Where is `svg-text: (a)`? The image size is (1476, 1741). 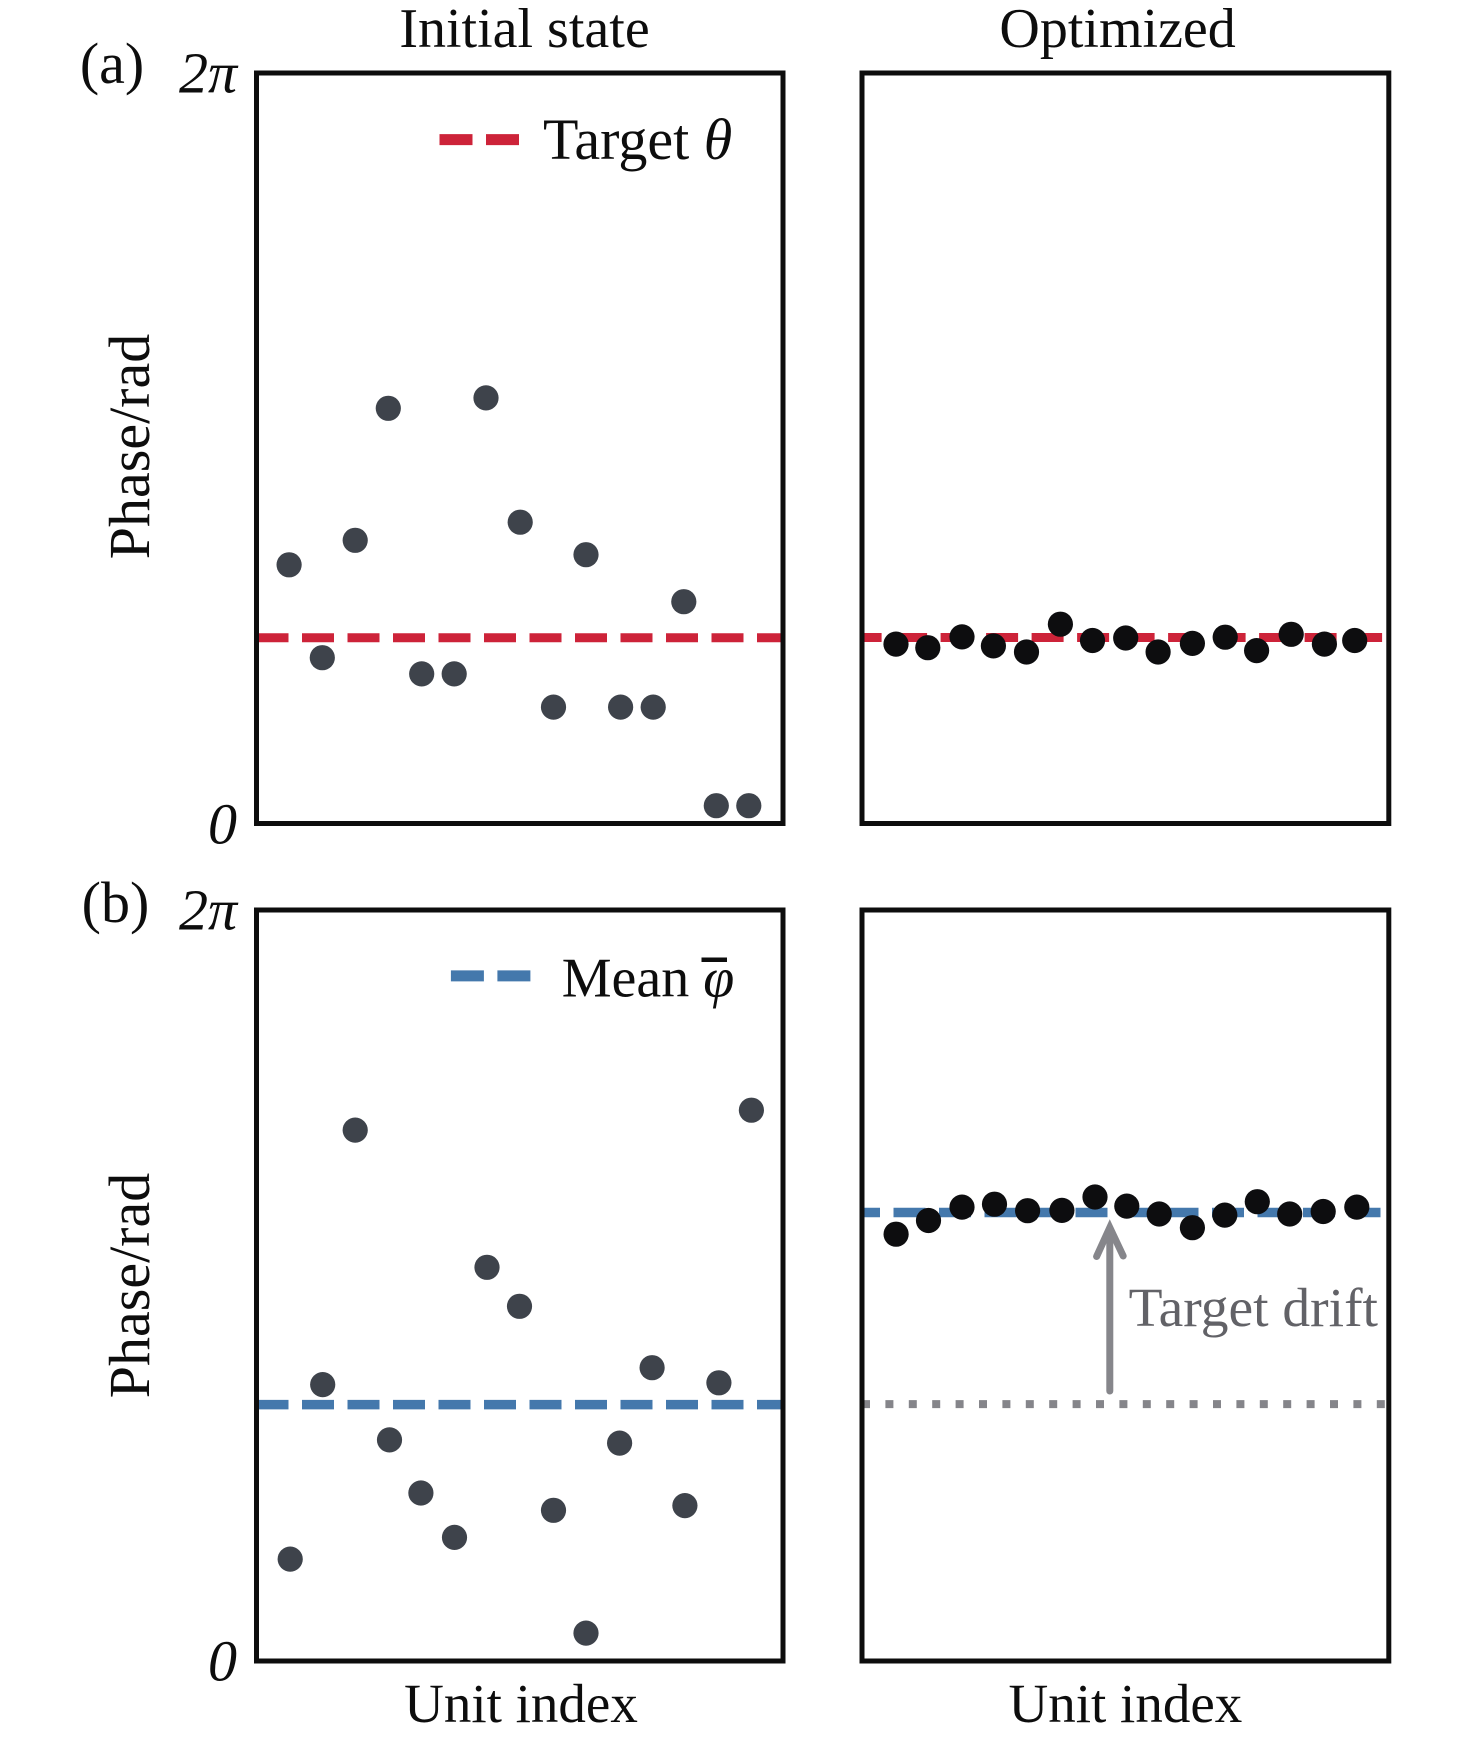 svg-text: (a) is located at coordinates (112, 63).